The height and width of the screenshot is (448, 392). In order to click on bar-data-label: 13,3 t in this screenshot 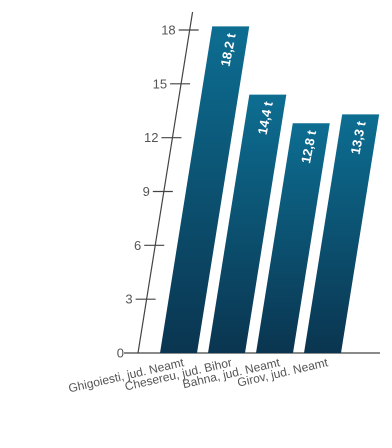, I will do `click(358, 137)`.